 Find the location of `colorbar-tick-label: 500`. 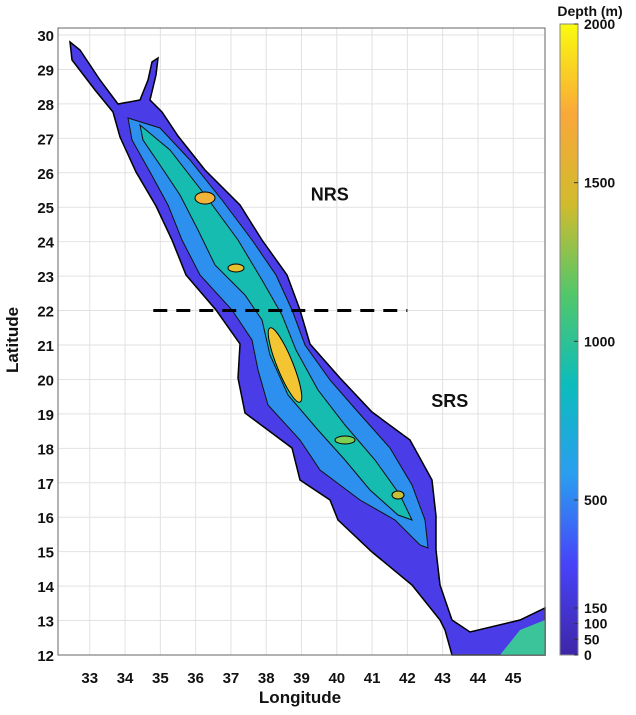

colorbar-tick-label: 500 is located at coordinates (596, 500).